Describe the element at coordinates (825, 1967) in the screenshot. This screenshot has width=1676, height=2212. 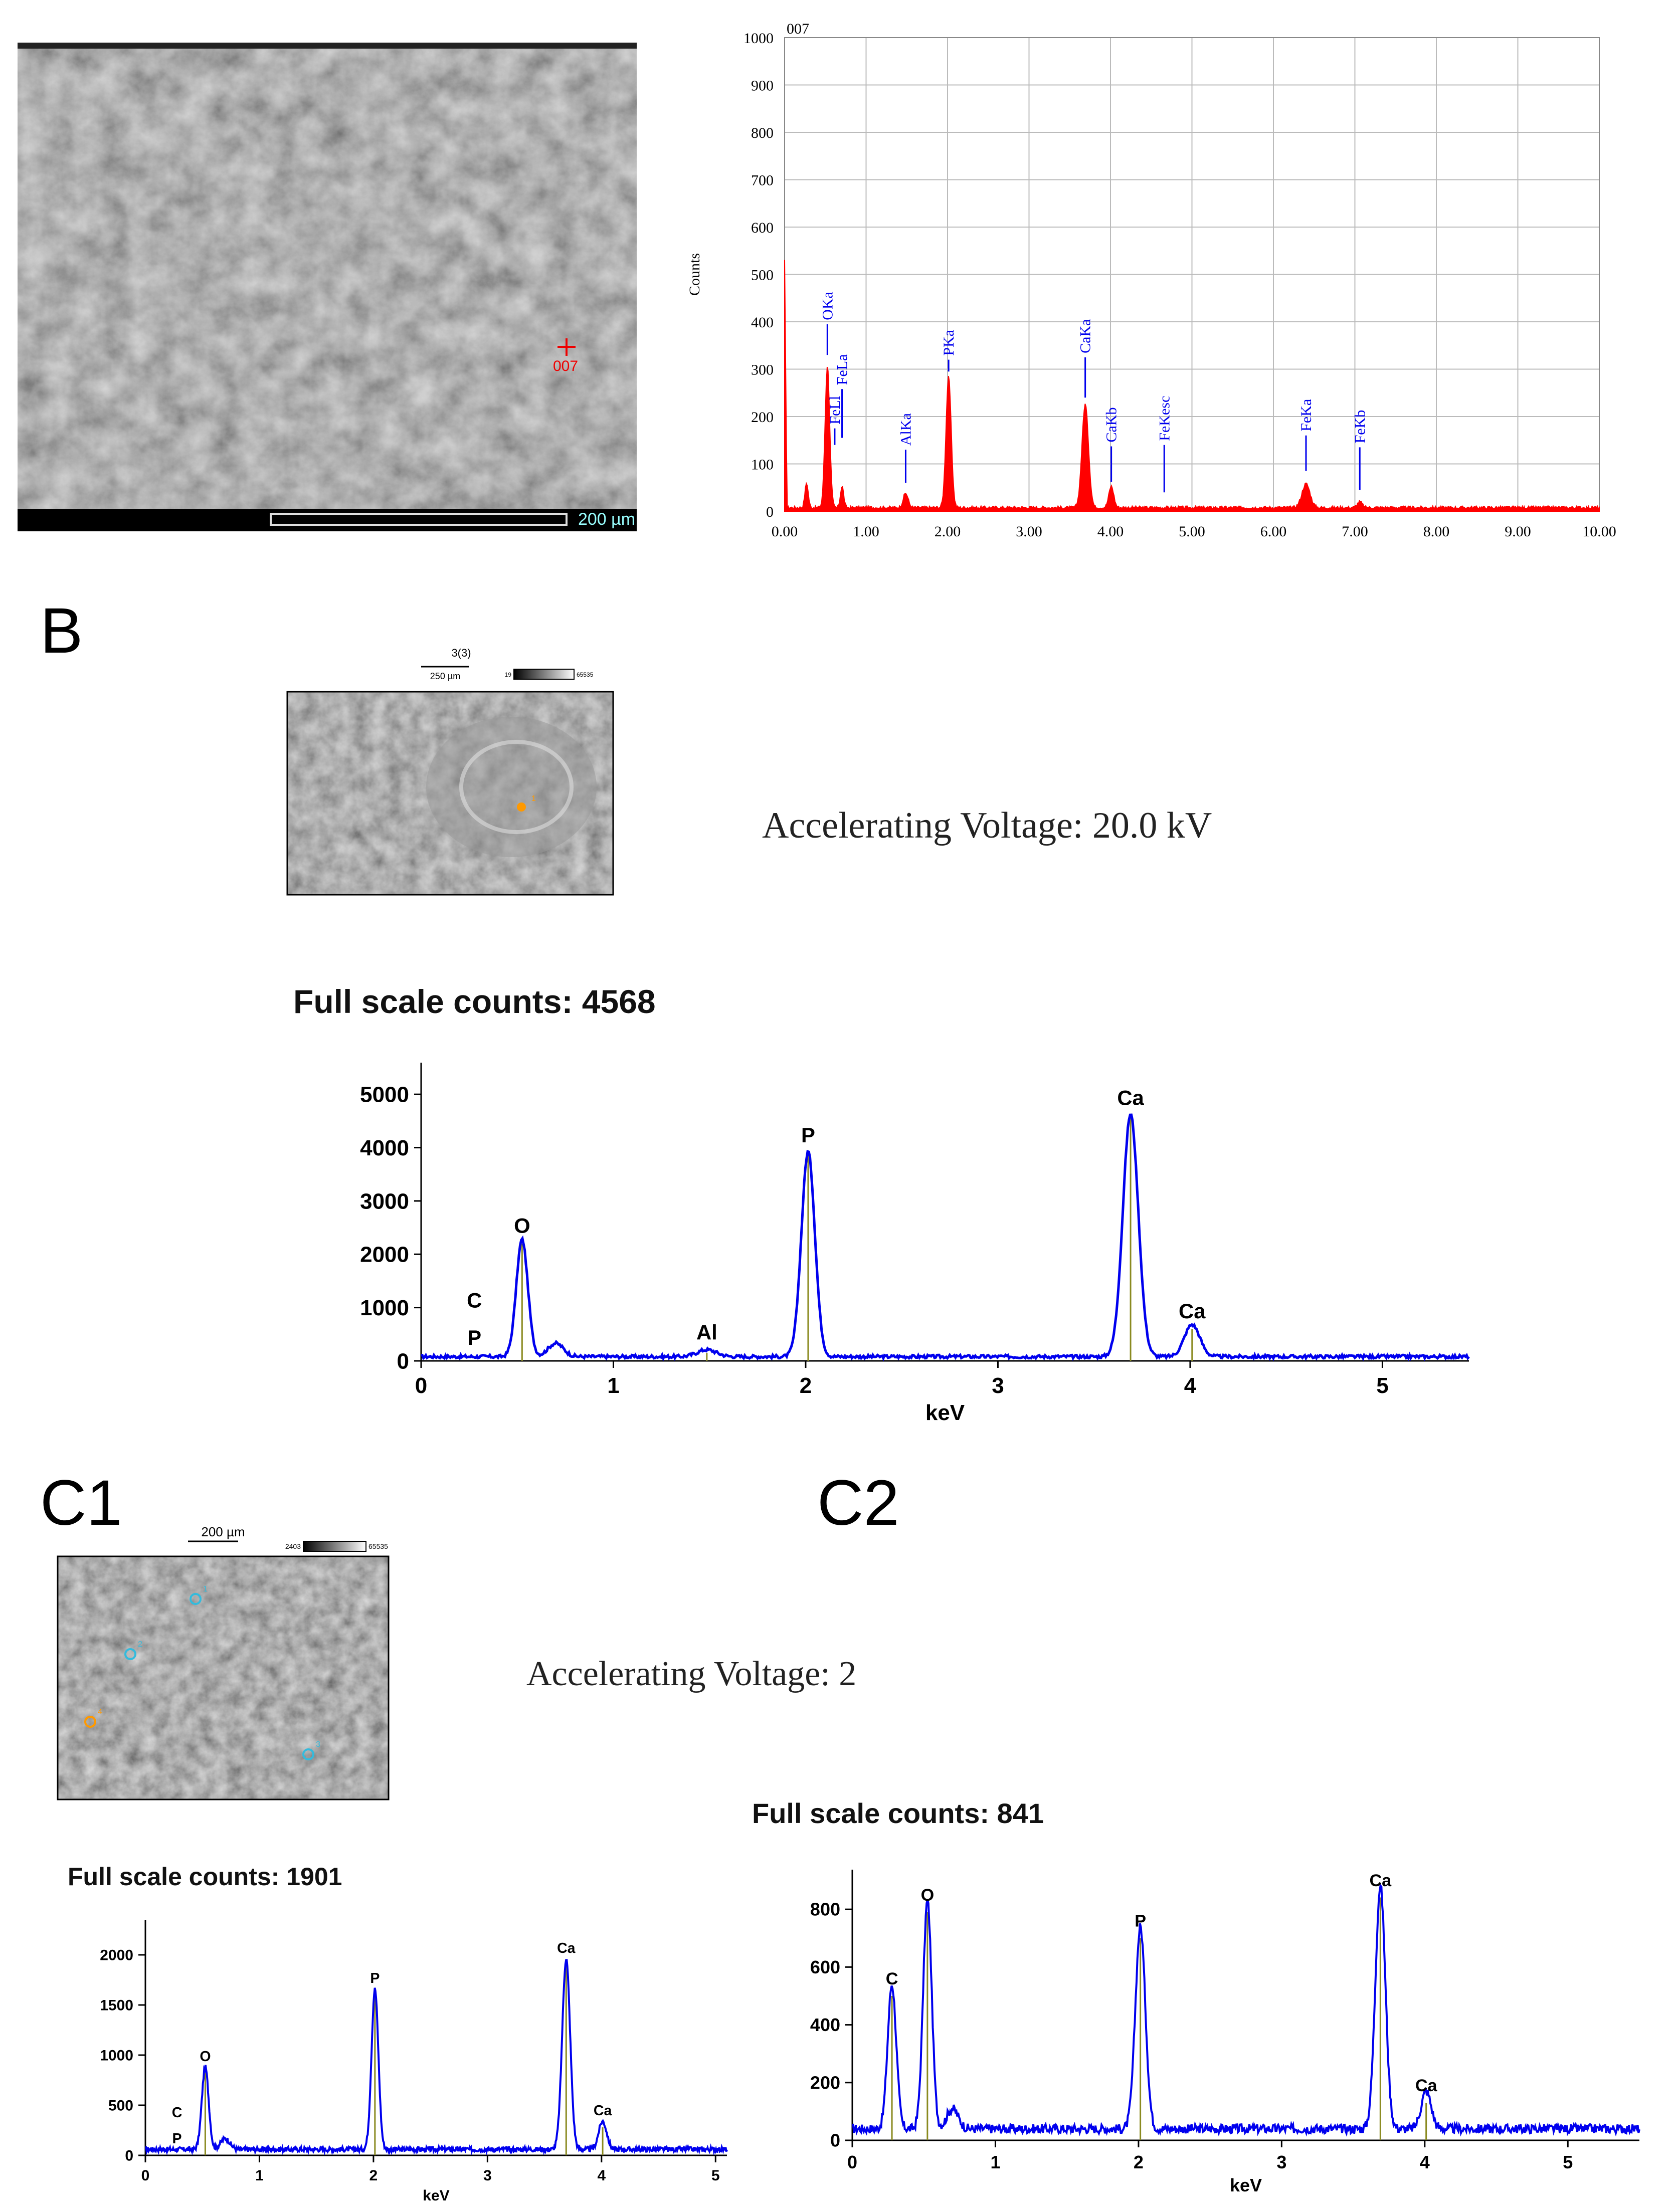
I see `chart-c2-y-tick-label: 600` at that location.